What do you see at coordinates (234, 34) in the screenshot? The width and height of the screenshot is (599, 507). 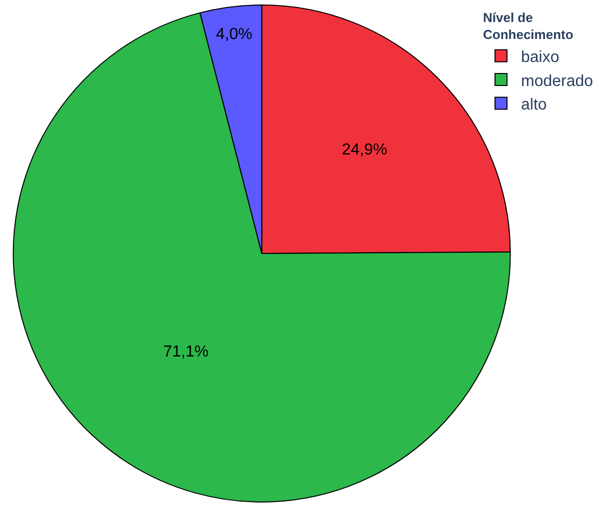 I see `data-label: 4,0%` at bounding box center [234, 34].